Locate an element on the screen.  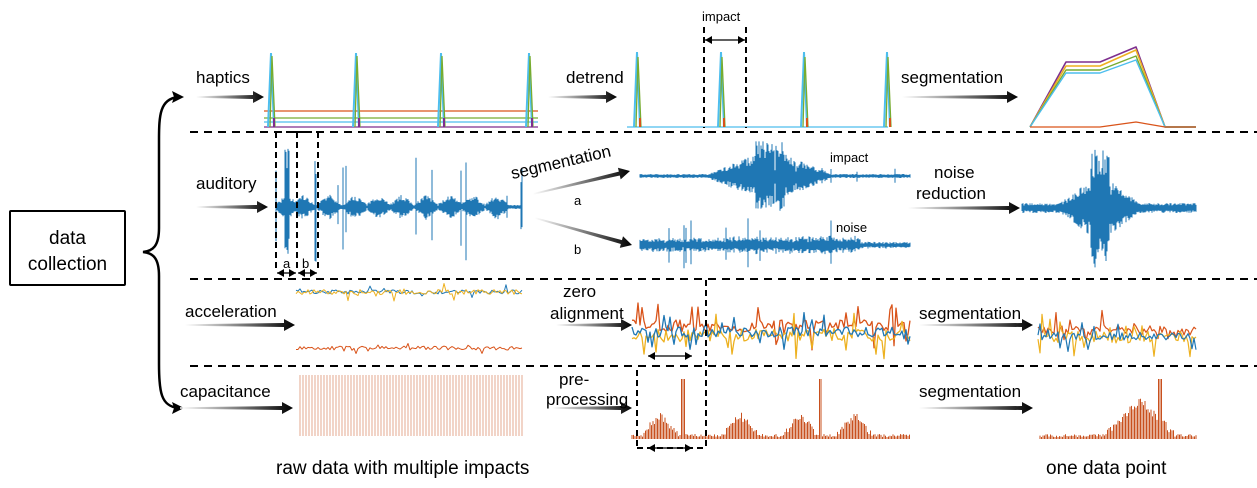
accel-raw-blue-line is located at coordinates (409, 291).